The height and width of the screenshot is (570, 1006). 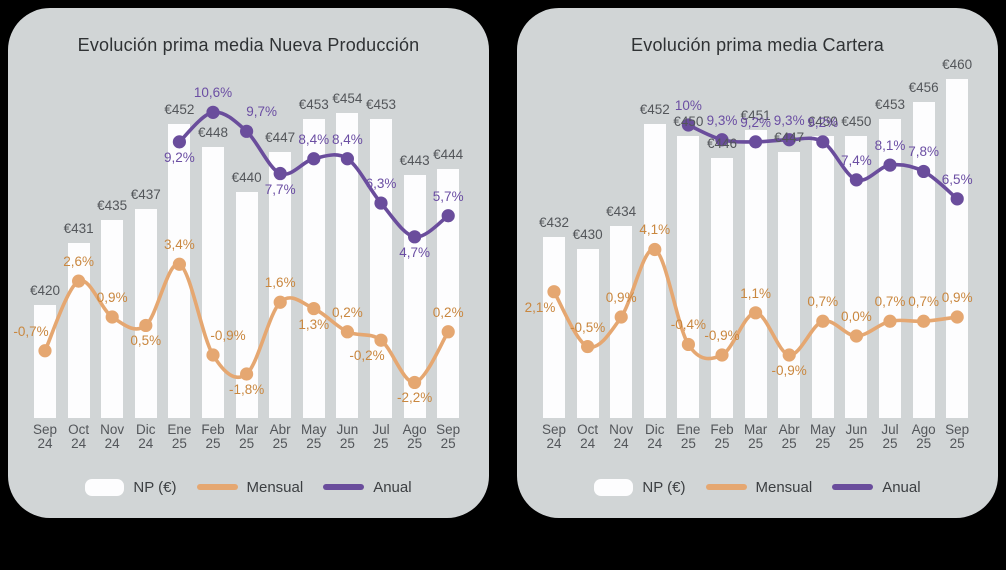 What do you see at coordinates (587, 234) in the screenshot?
I see `bar-value-label: €430` at bounding box center [587, 234].